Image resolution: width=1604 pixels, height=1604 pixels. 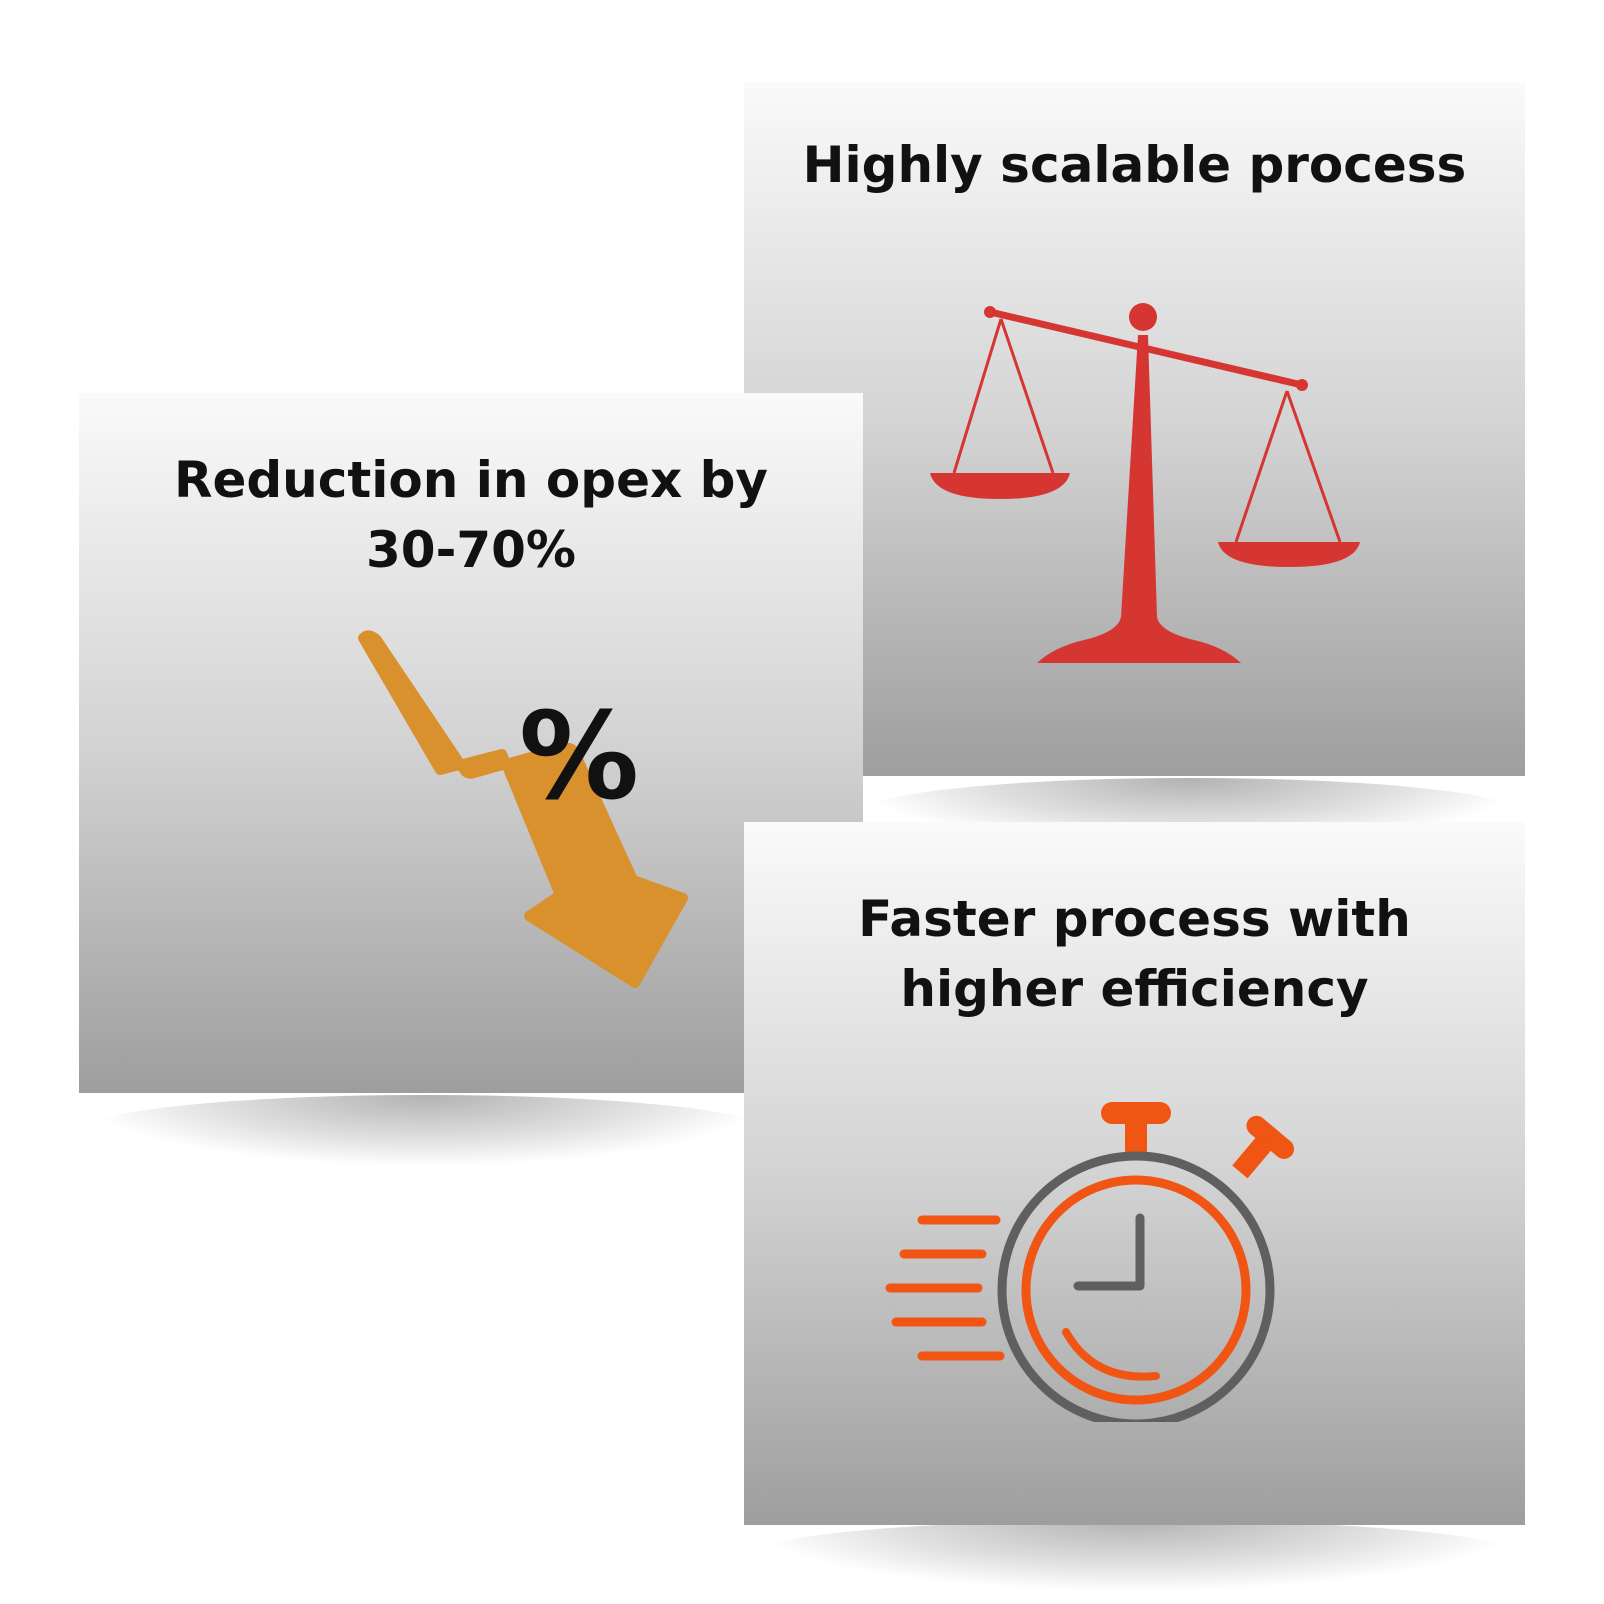 I want to click on card-title-line1: Reduction in opex by, so click(x=471, y=480).